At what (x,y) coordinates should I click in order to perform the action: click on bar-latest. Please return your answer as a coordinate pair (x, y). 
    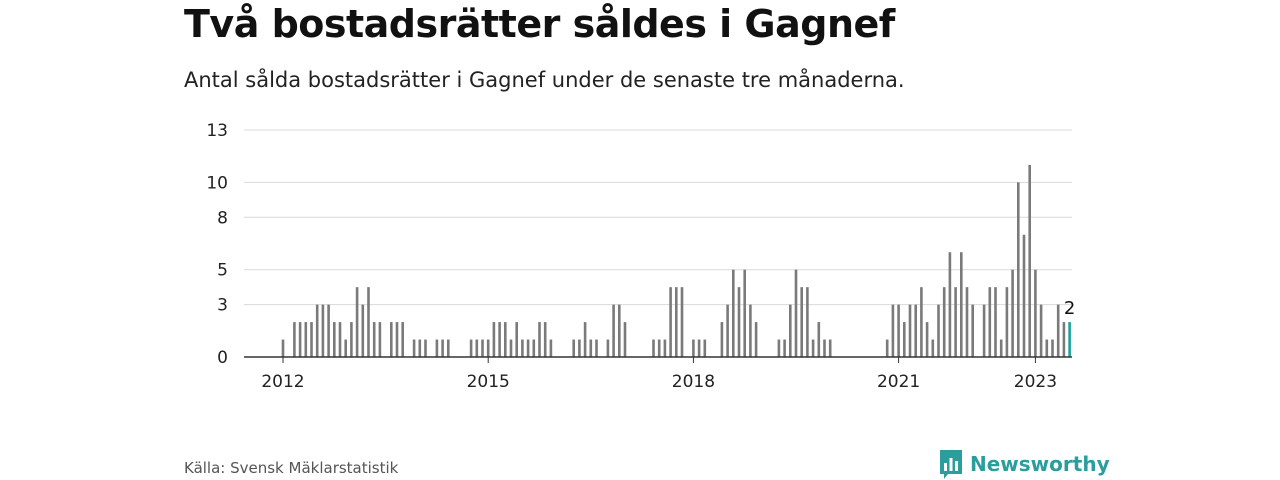
    Looking at the image, I should click on (1069, 339).